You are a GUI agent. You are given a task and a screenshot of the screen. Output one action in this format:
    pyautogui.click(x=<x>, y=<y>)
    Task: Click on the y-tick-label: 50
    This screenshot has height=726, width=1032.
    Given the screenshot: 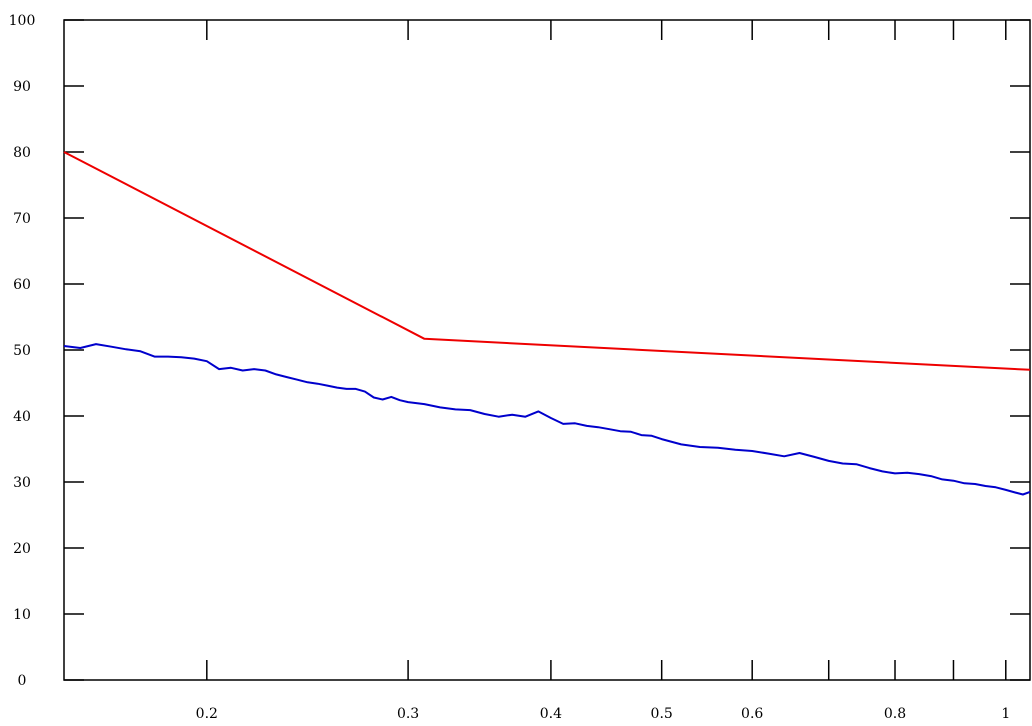 What is the action you would take?
    pyautogui.click(x=22, y=351)
    